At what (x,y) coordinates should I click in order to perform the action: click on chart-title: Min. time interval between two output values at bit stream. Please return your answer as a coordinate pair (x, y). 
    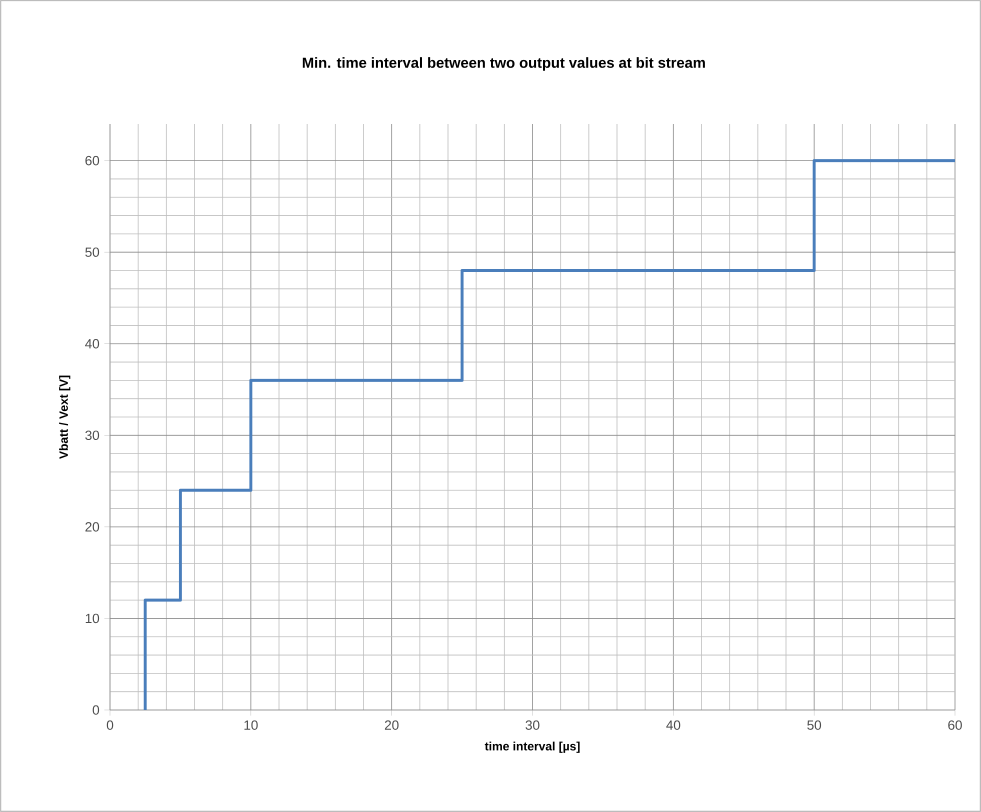
    Looking at the image, I should click on (503, 64).